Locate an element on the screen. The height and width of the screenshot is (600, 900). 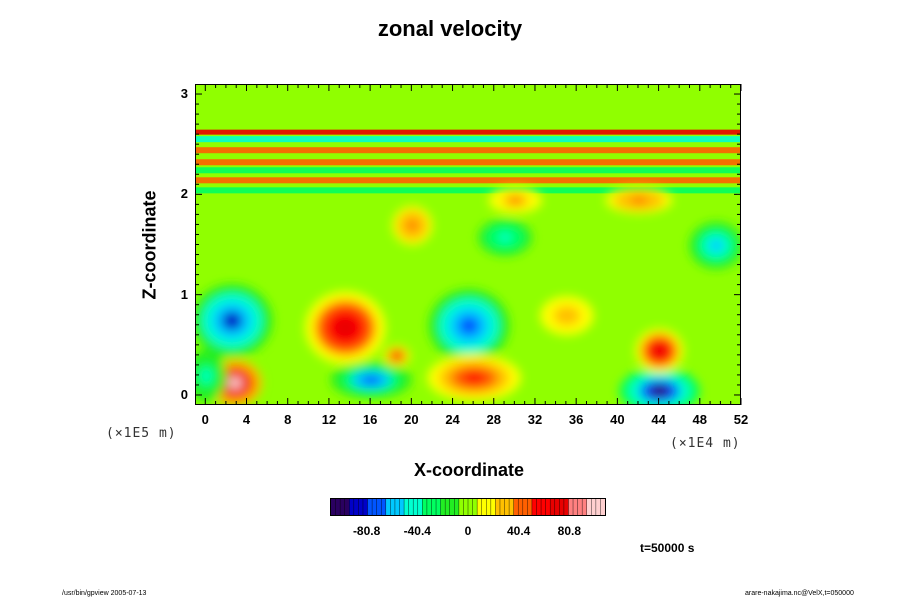
x-tick-label: 28 is located at coordinates (493, 419).